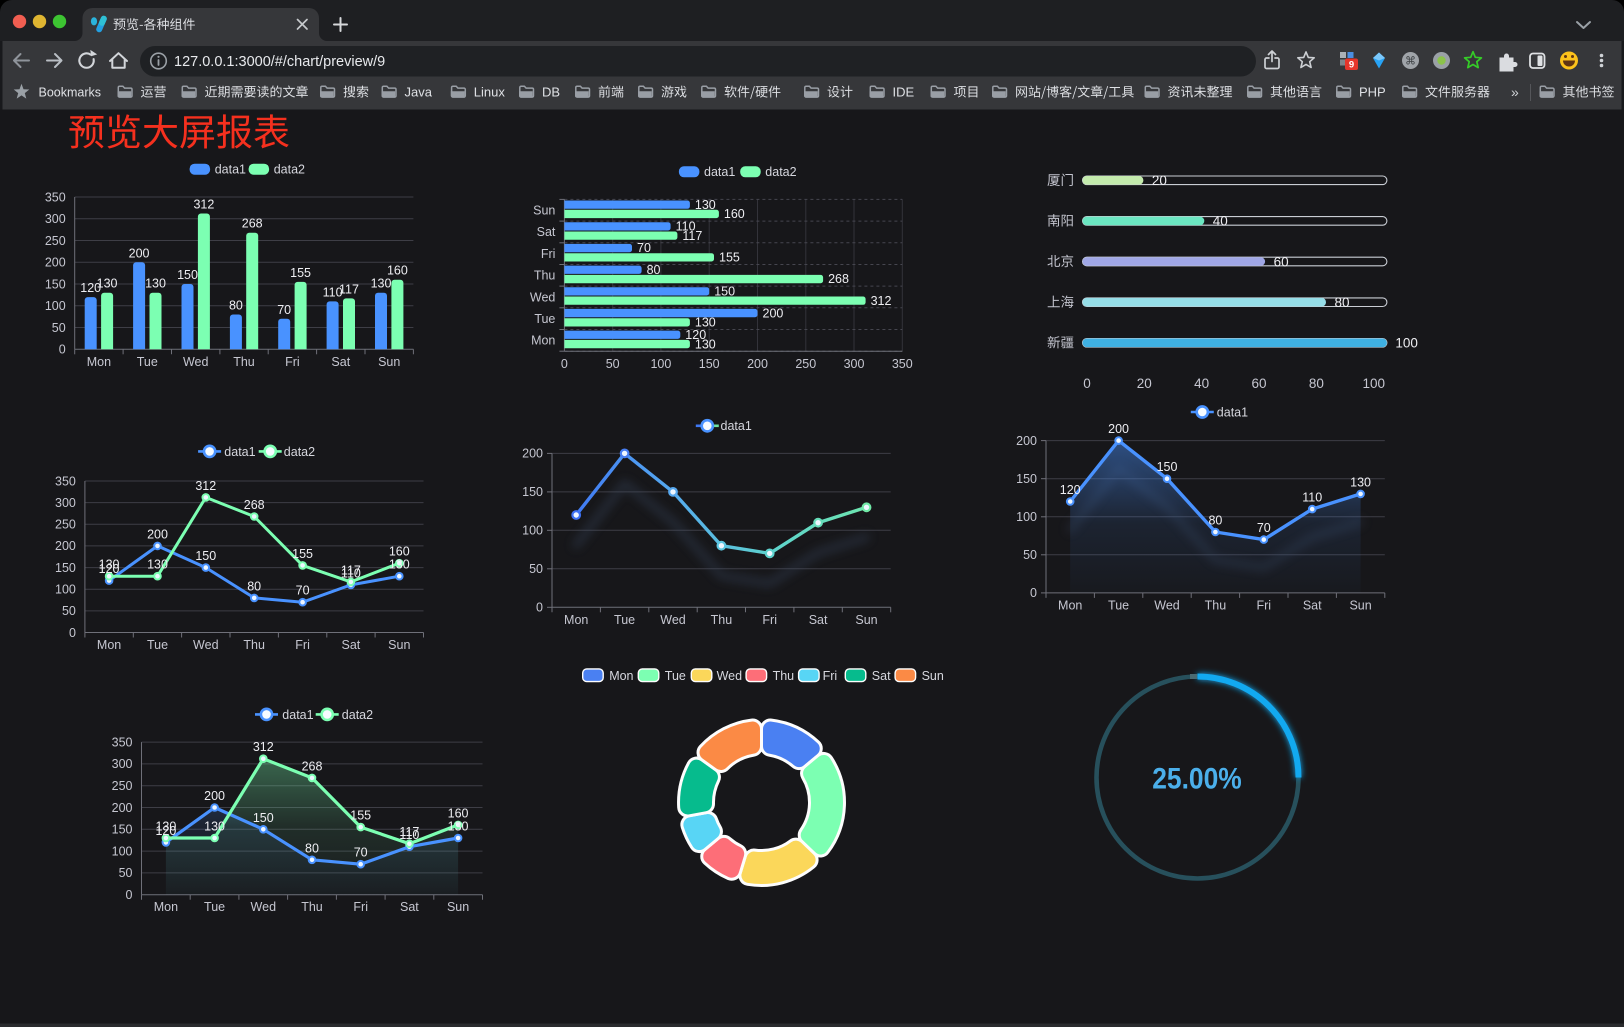 The height and width of the screenshot is (1027, 1624). Describe the element at coordinates (1372, 92) in the screenshot. I see `svg-text: PHP` at that location.